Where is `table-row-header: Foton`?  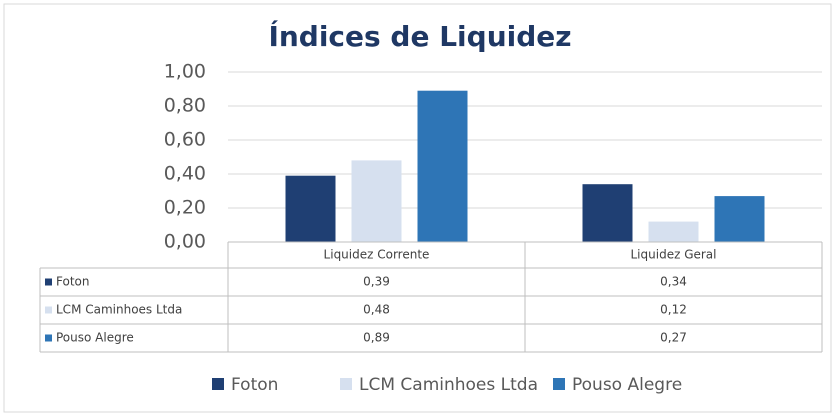 table-row-header: Foton is located at coordinates (72, 282).